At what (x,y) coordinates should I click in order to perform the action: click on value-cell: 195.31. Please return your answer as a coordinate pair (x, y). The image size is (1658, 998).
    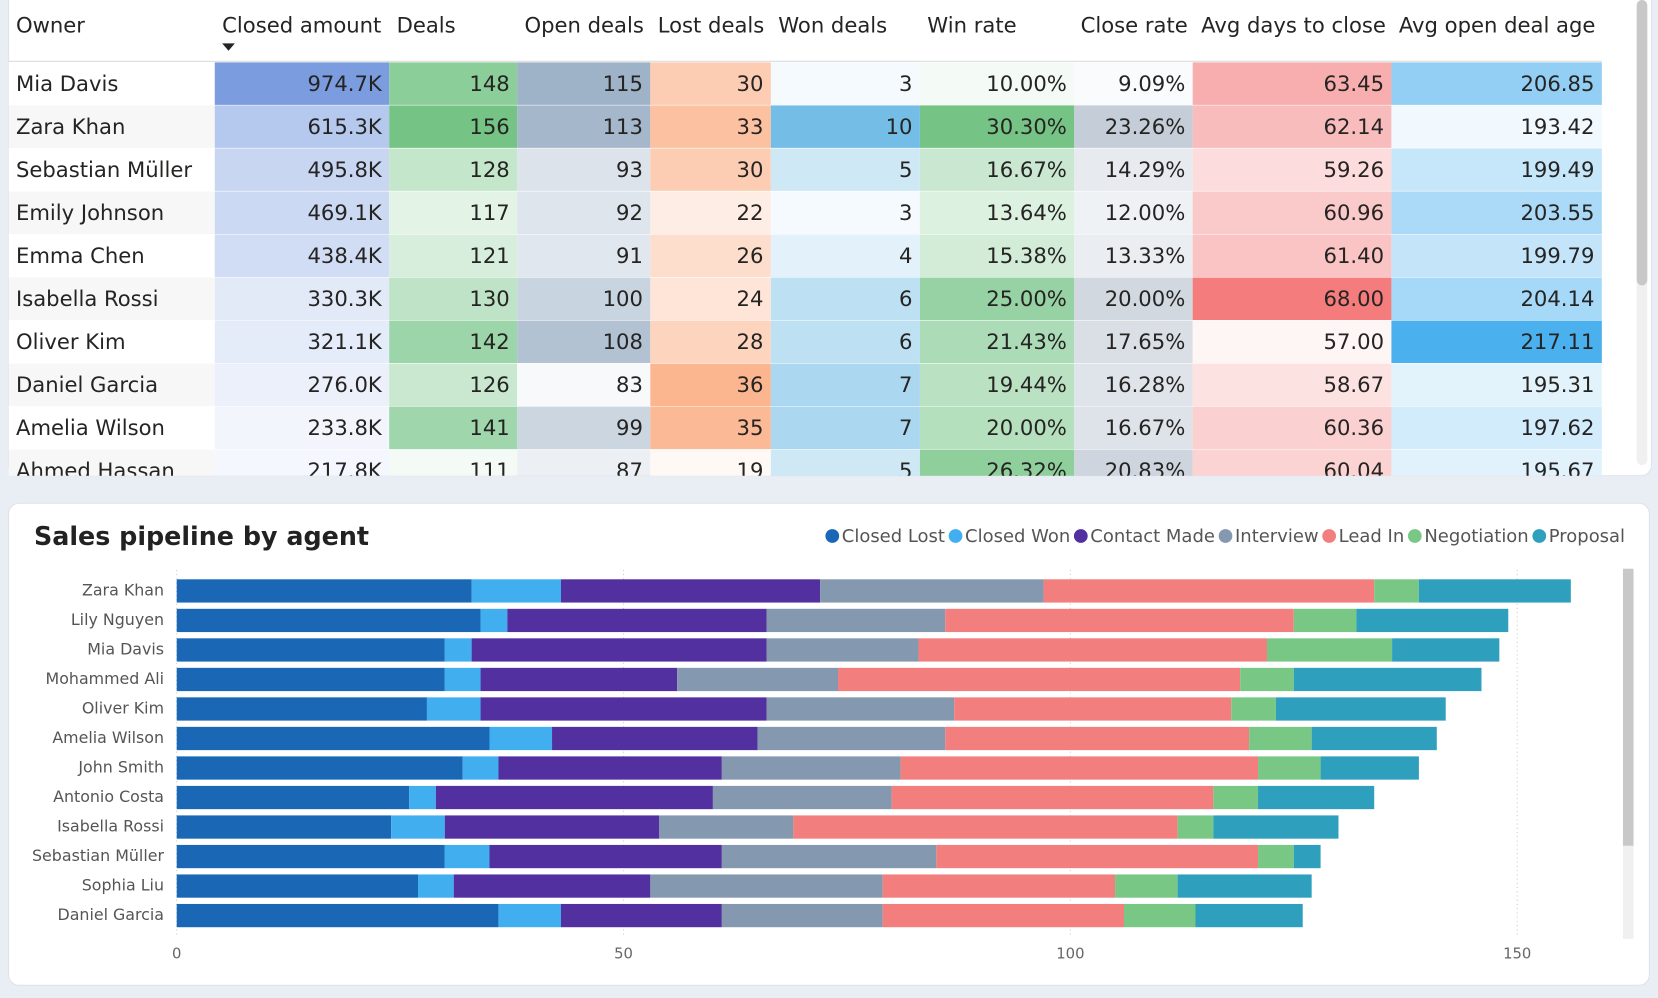
    Looking at the image, I should click on (1557, 384).